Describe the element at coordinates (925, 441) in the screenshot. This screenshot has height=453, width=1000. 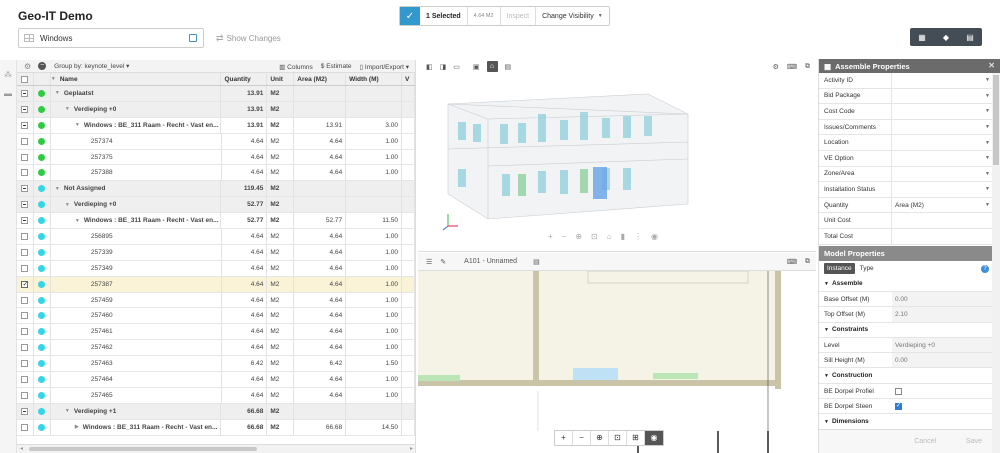
I see `cancel-button: Cancel` at that location.